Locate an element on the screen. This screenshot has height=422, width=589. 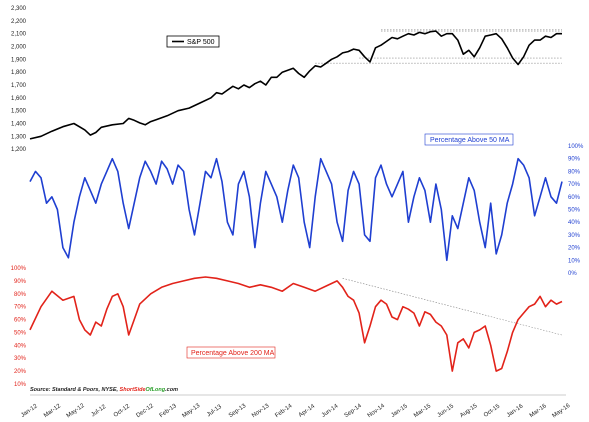
sp500-ytick: 1,500 is located at coordinates (19, 112).